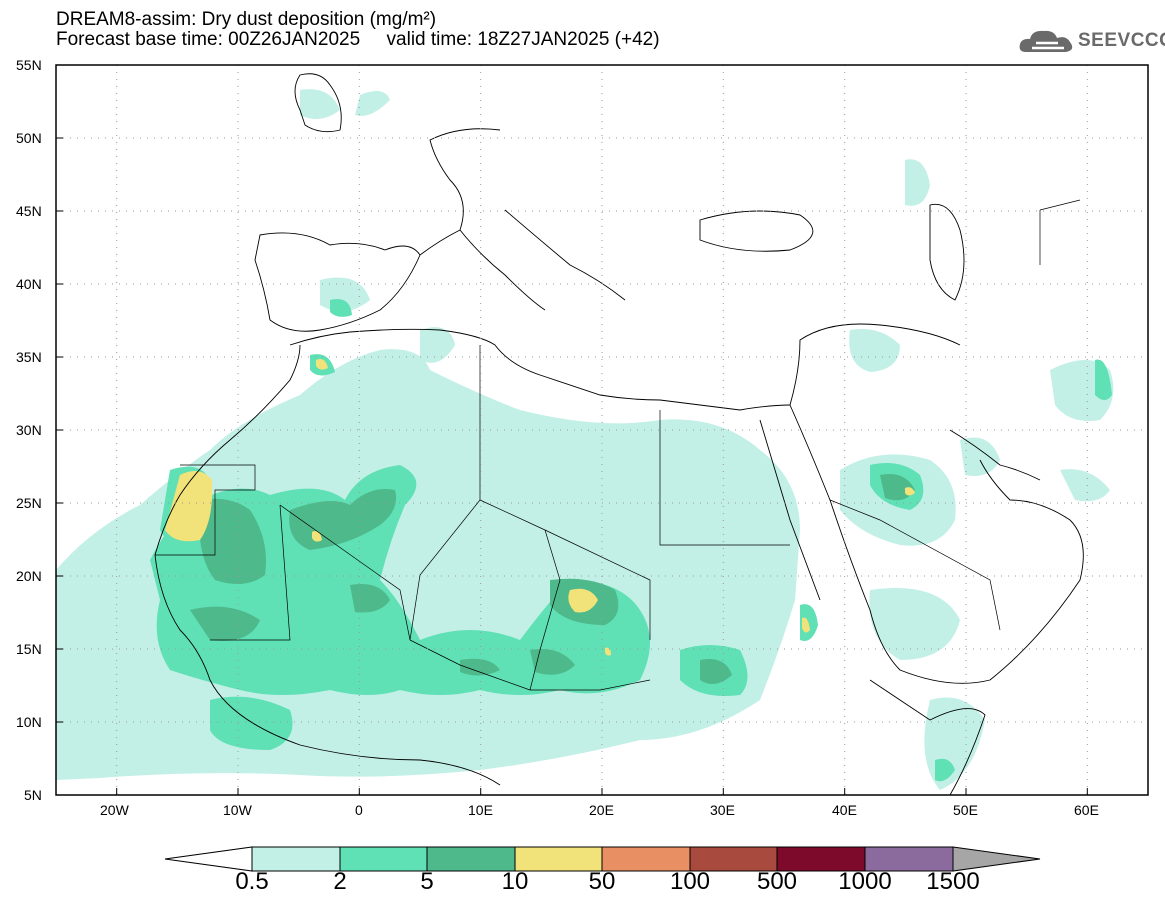  What do you see at coordinates (722, 810) in the screenshot?
I see `lon-label: 30E` at bounding box center [722, 810].